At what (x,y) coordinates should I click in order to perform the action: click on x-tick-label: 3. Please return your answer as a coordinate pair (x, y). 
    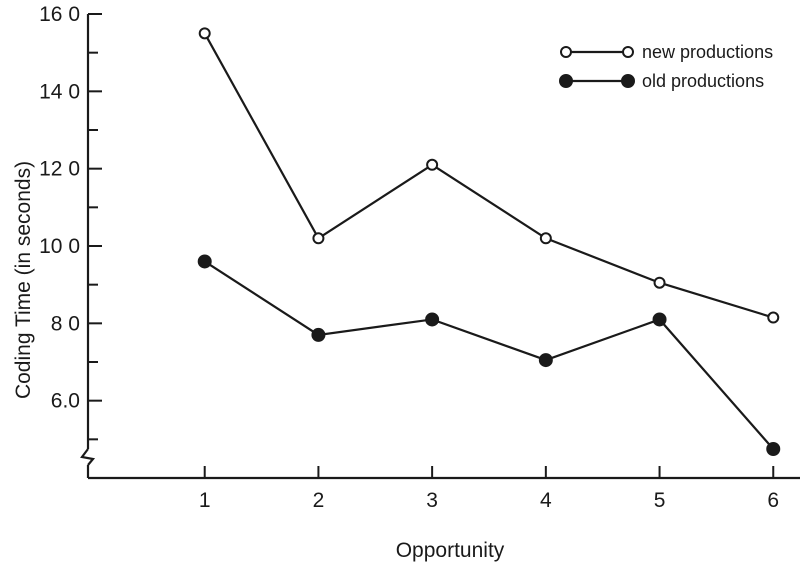
    Looking at the image, I should click on (432, 500).